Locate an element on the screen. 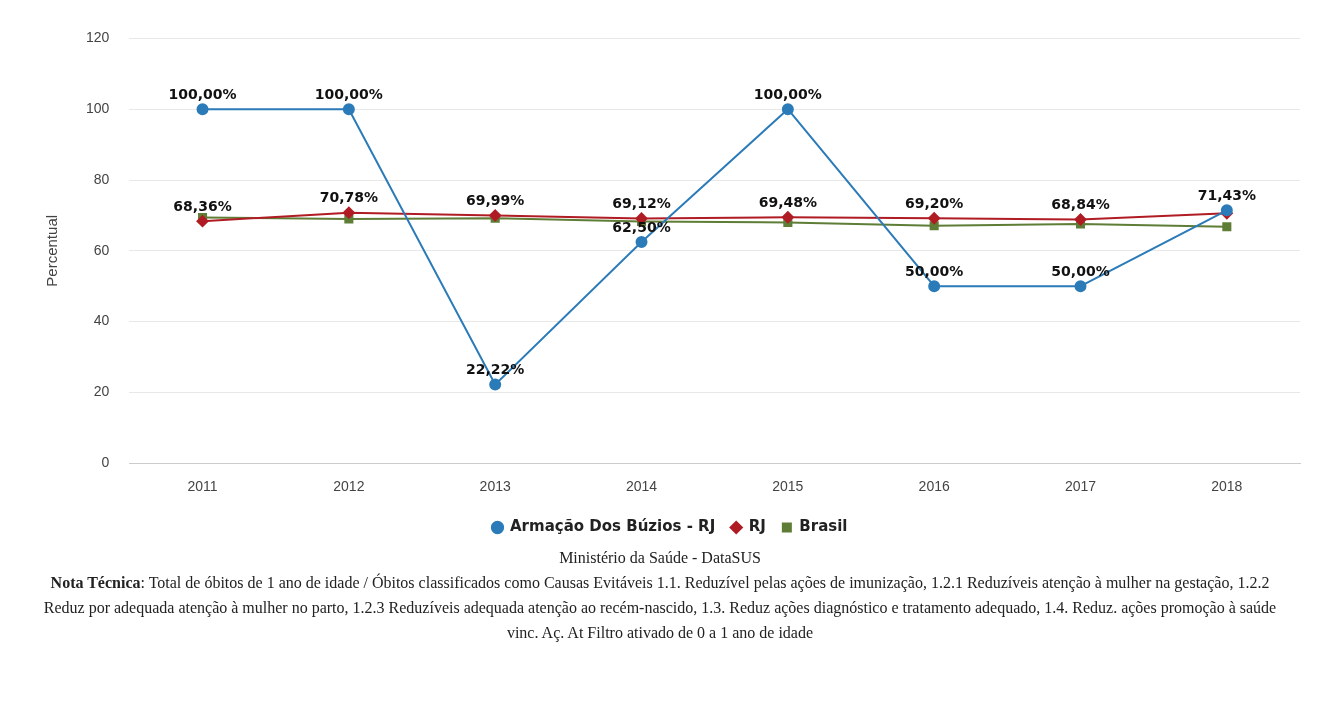 Image resolution: width=1319 pixels, height=708 pixels. y-tick-label: 0 is located at coordinates (105, 462).